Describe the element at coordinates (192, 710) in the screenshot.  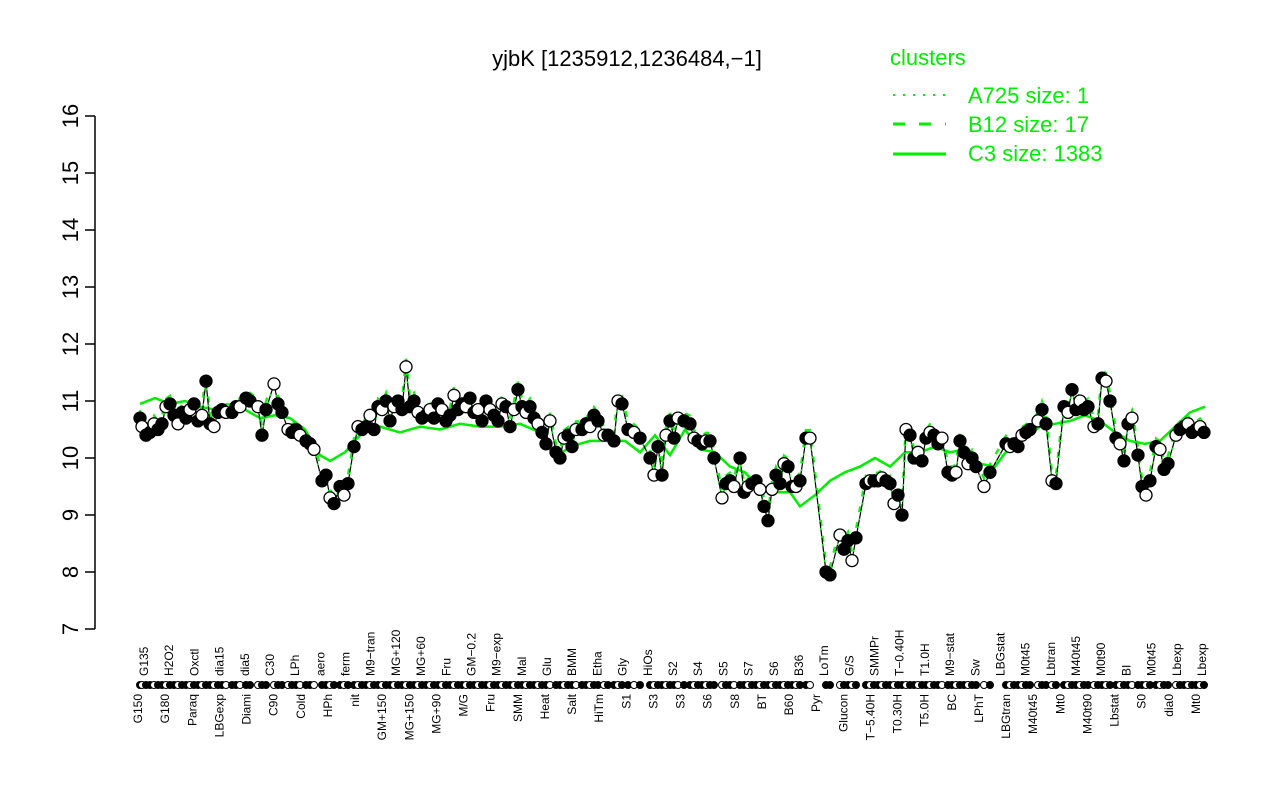
I see `x-label-bottom: Paraq` at that location.